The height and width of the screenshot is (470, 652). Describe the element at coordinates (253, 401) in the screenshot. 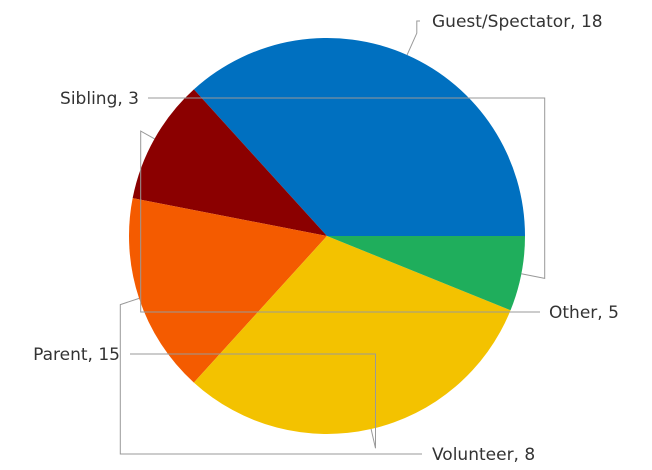

I see `leader-line-parent` at that location.